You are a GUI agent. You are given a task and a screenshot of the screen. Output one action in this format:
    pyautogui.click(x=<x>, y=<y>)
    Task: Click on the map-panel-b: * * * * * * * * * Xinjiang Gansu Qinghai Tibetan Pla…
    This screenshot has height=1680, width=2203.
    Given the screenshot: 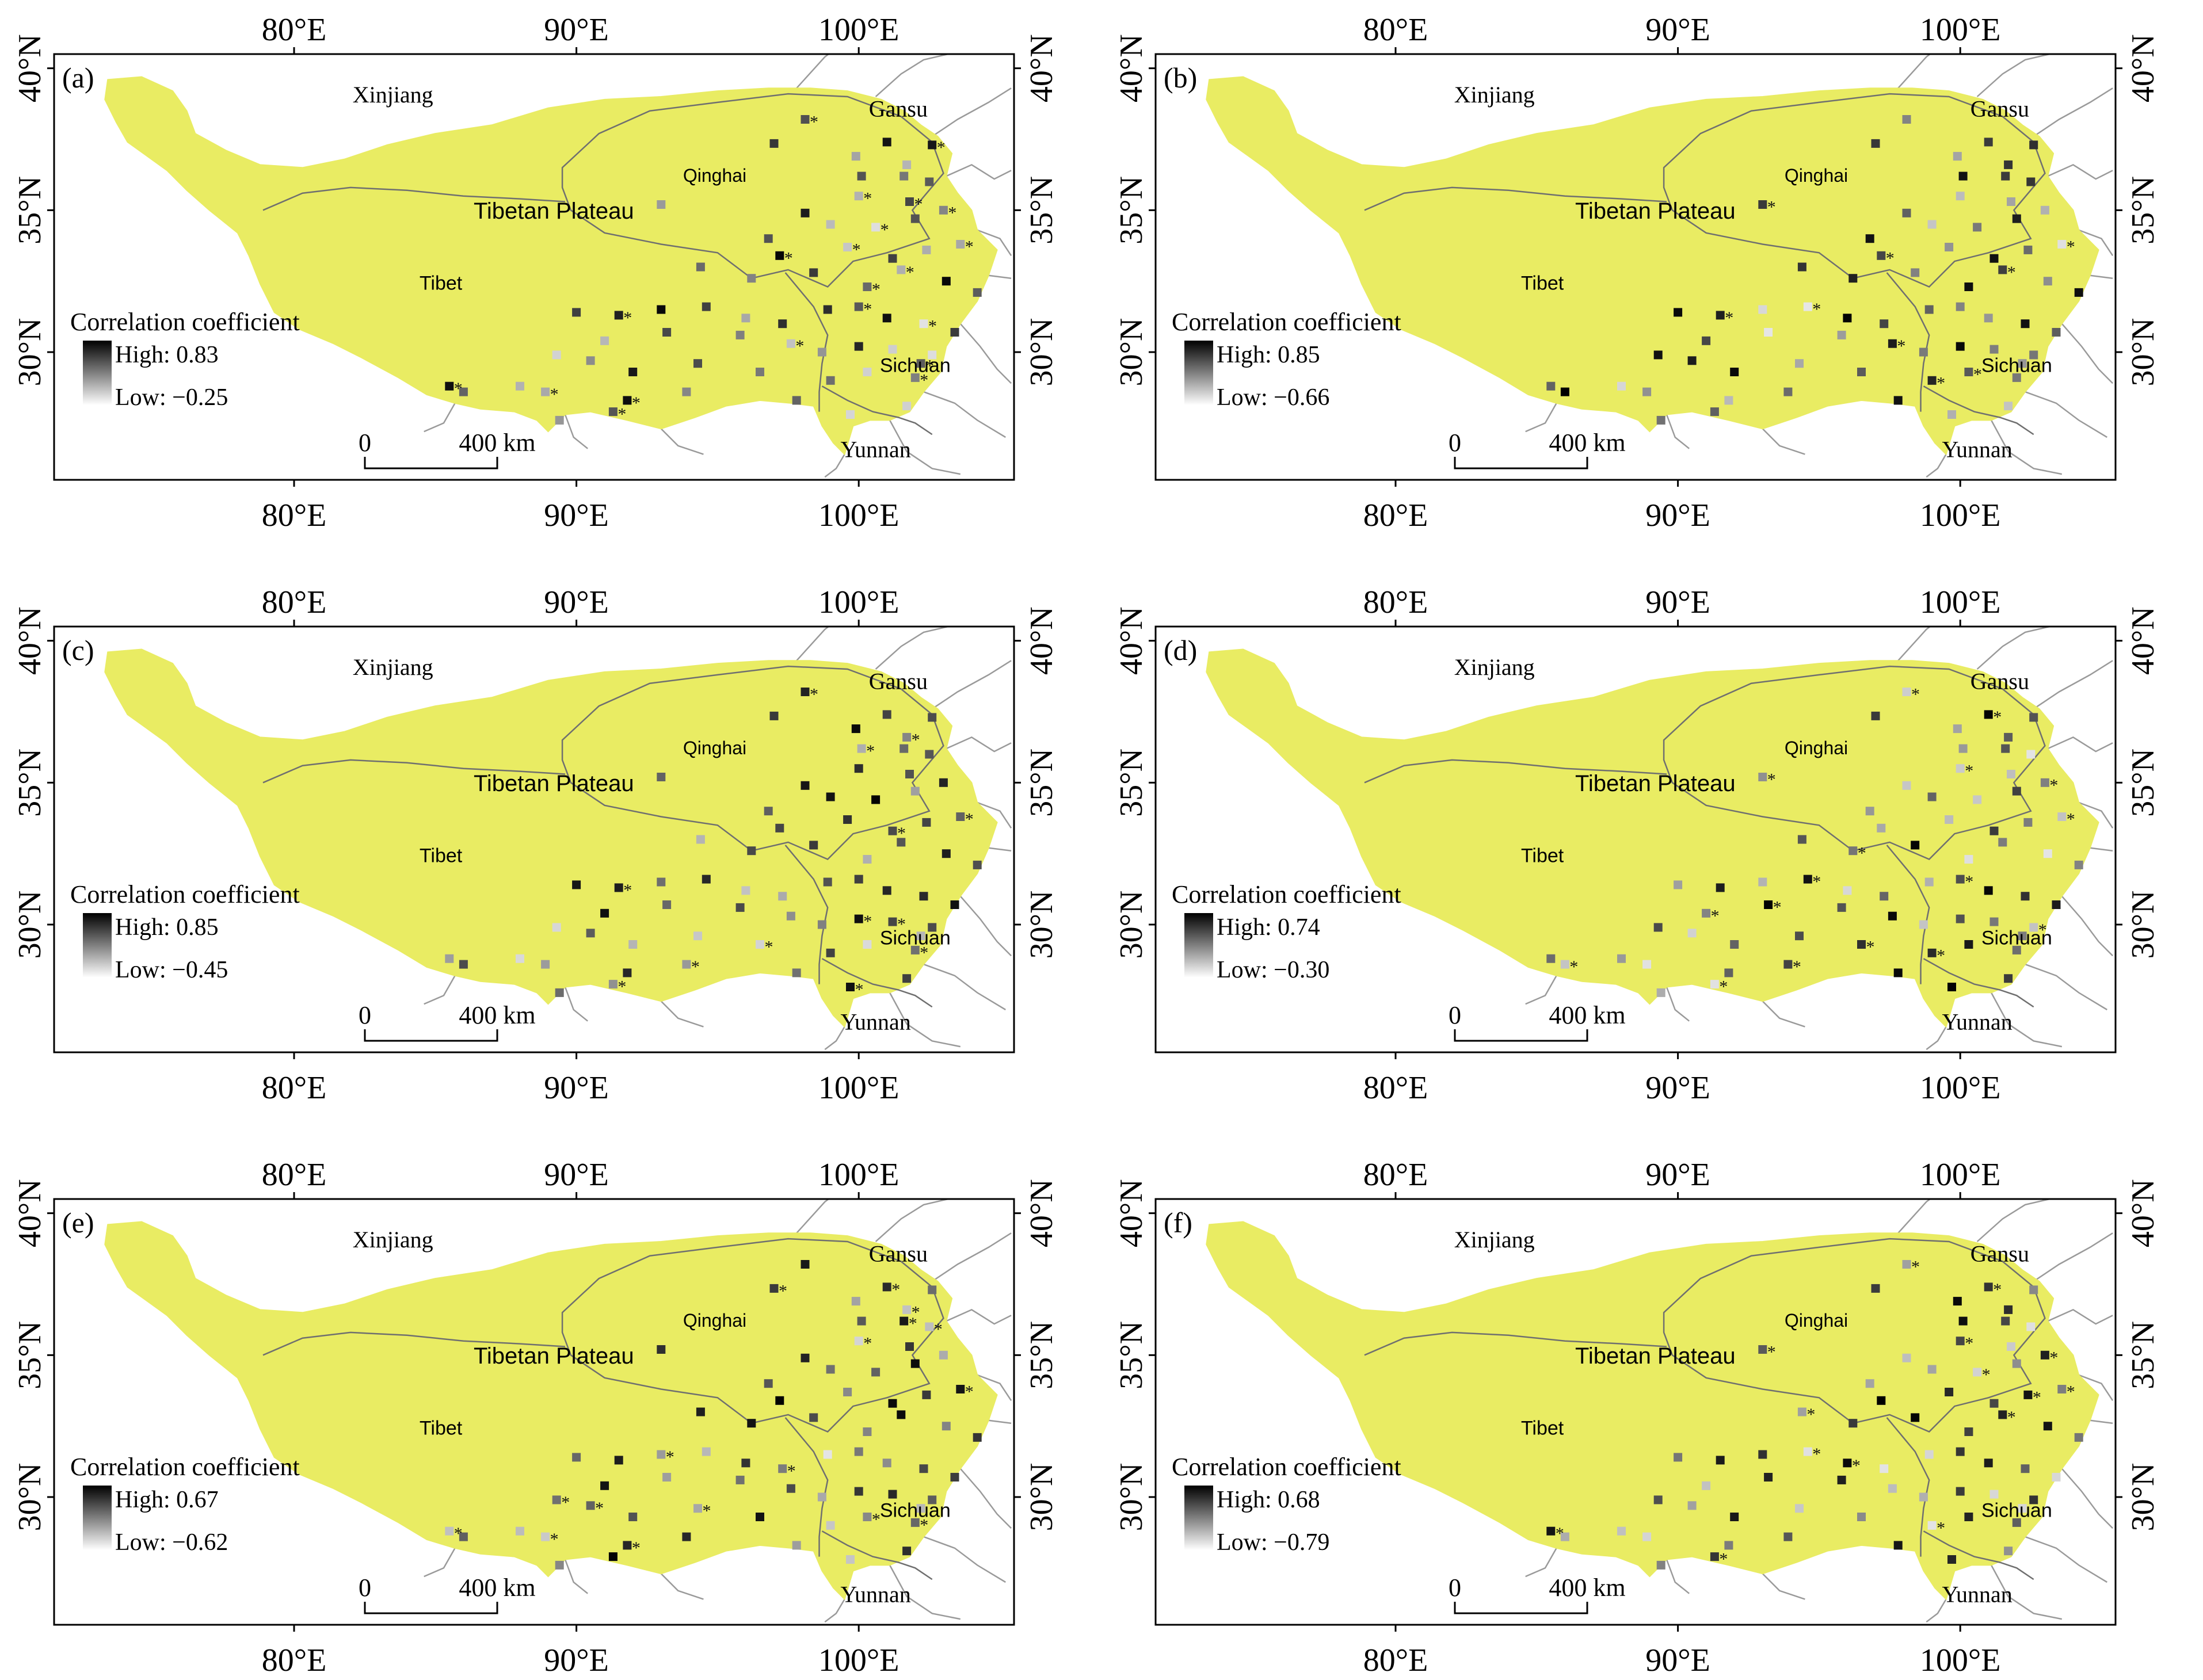 What is the action you would take?
    pyautogui.click(x=1638, y=272)
    